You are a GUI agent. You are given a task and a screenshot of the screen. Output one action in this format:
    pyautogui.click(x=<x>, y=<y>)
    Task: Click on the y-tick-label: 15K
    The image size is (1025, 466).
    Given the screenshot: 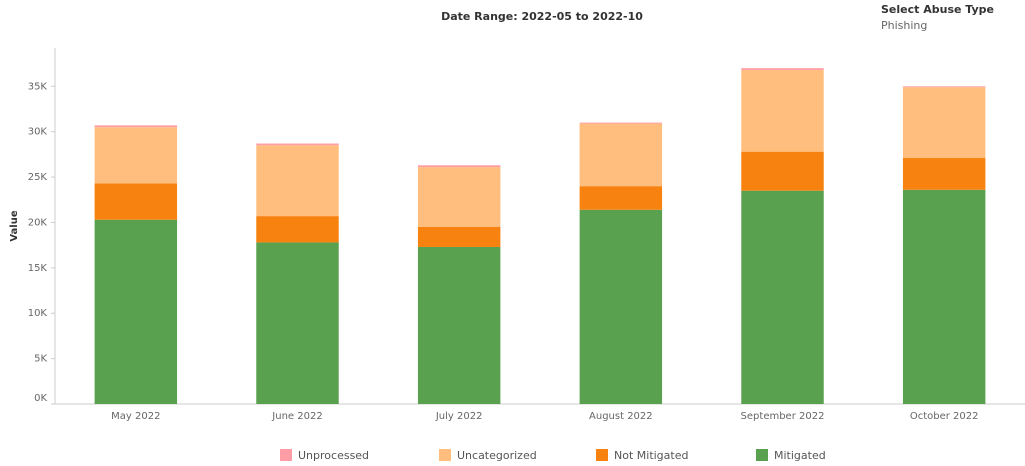 What is the action you would take?
    pyautogui.click(x=38, y=268)
    